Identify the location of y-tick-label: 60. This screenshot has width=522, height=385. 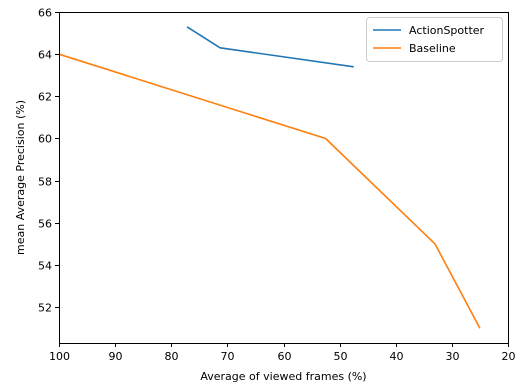
(45, 139).